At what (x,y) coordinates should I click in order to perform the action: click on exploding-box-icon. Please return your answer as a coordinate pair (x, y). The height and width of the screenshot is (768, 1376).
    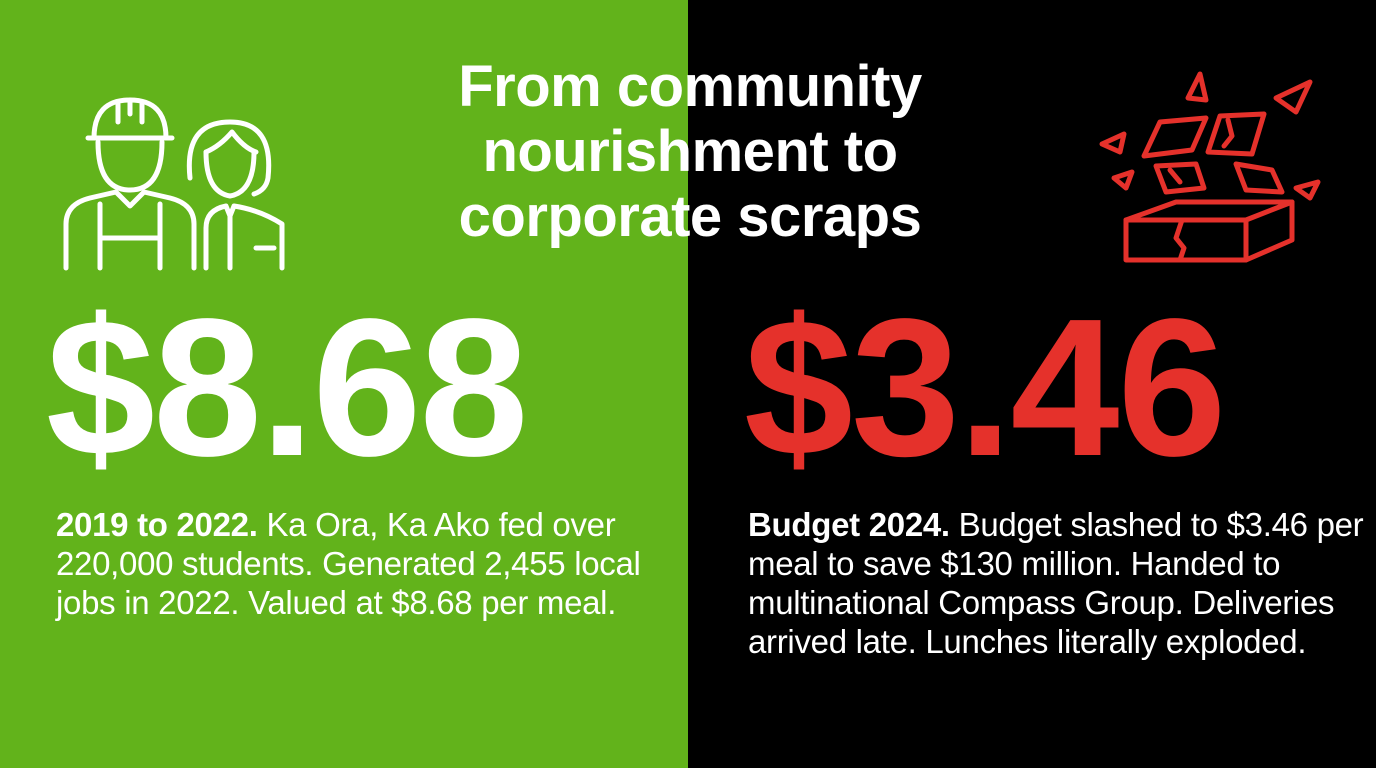
    Looking at the image, I should click on (1210, 167).